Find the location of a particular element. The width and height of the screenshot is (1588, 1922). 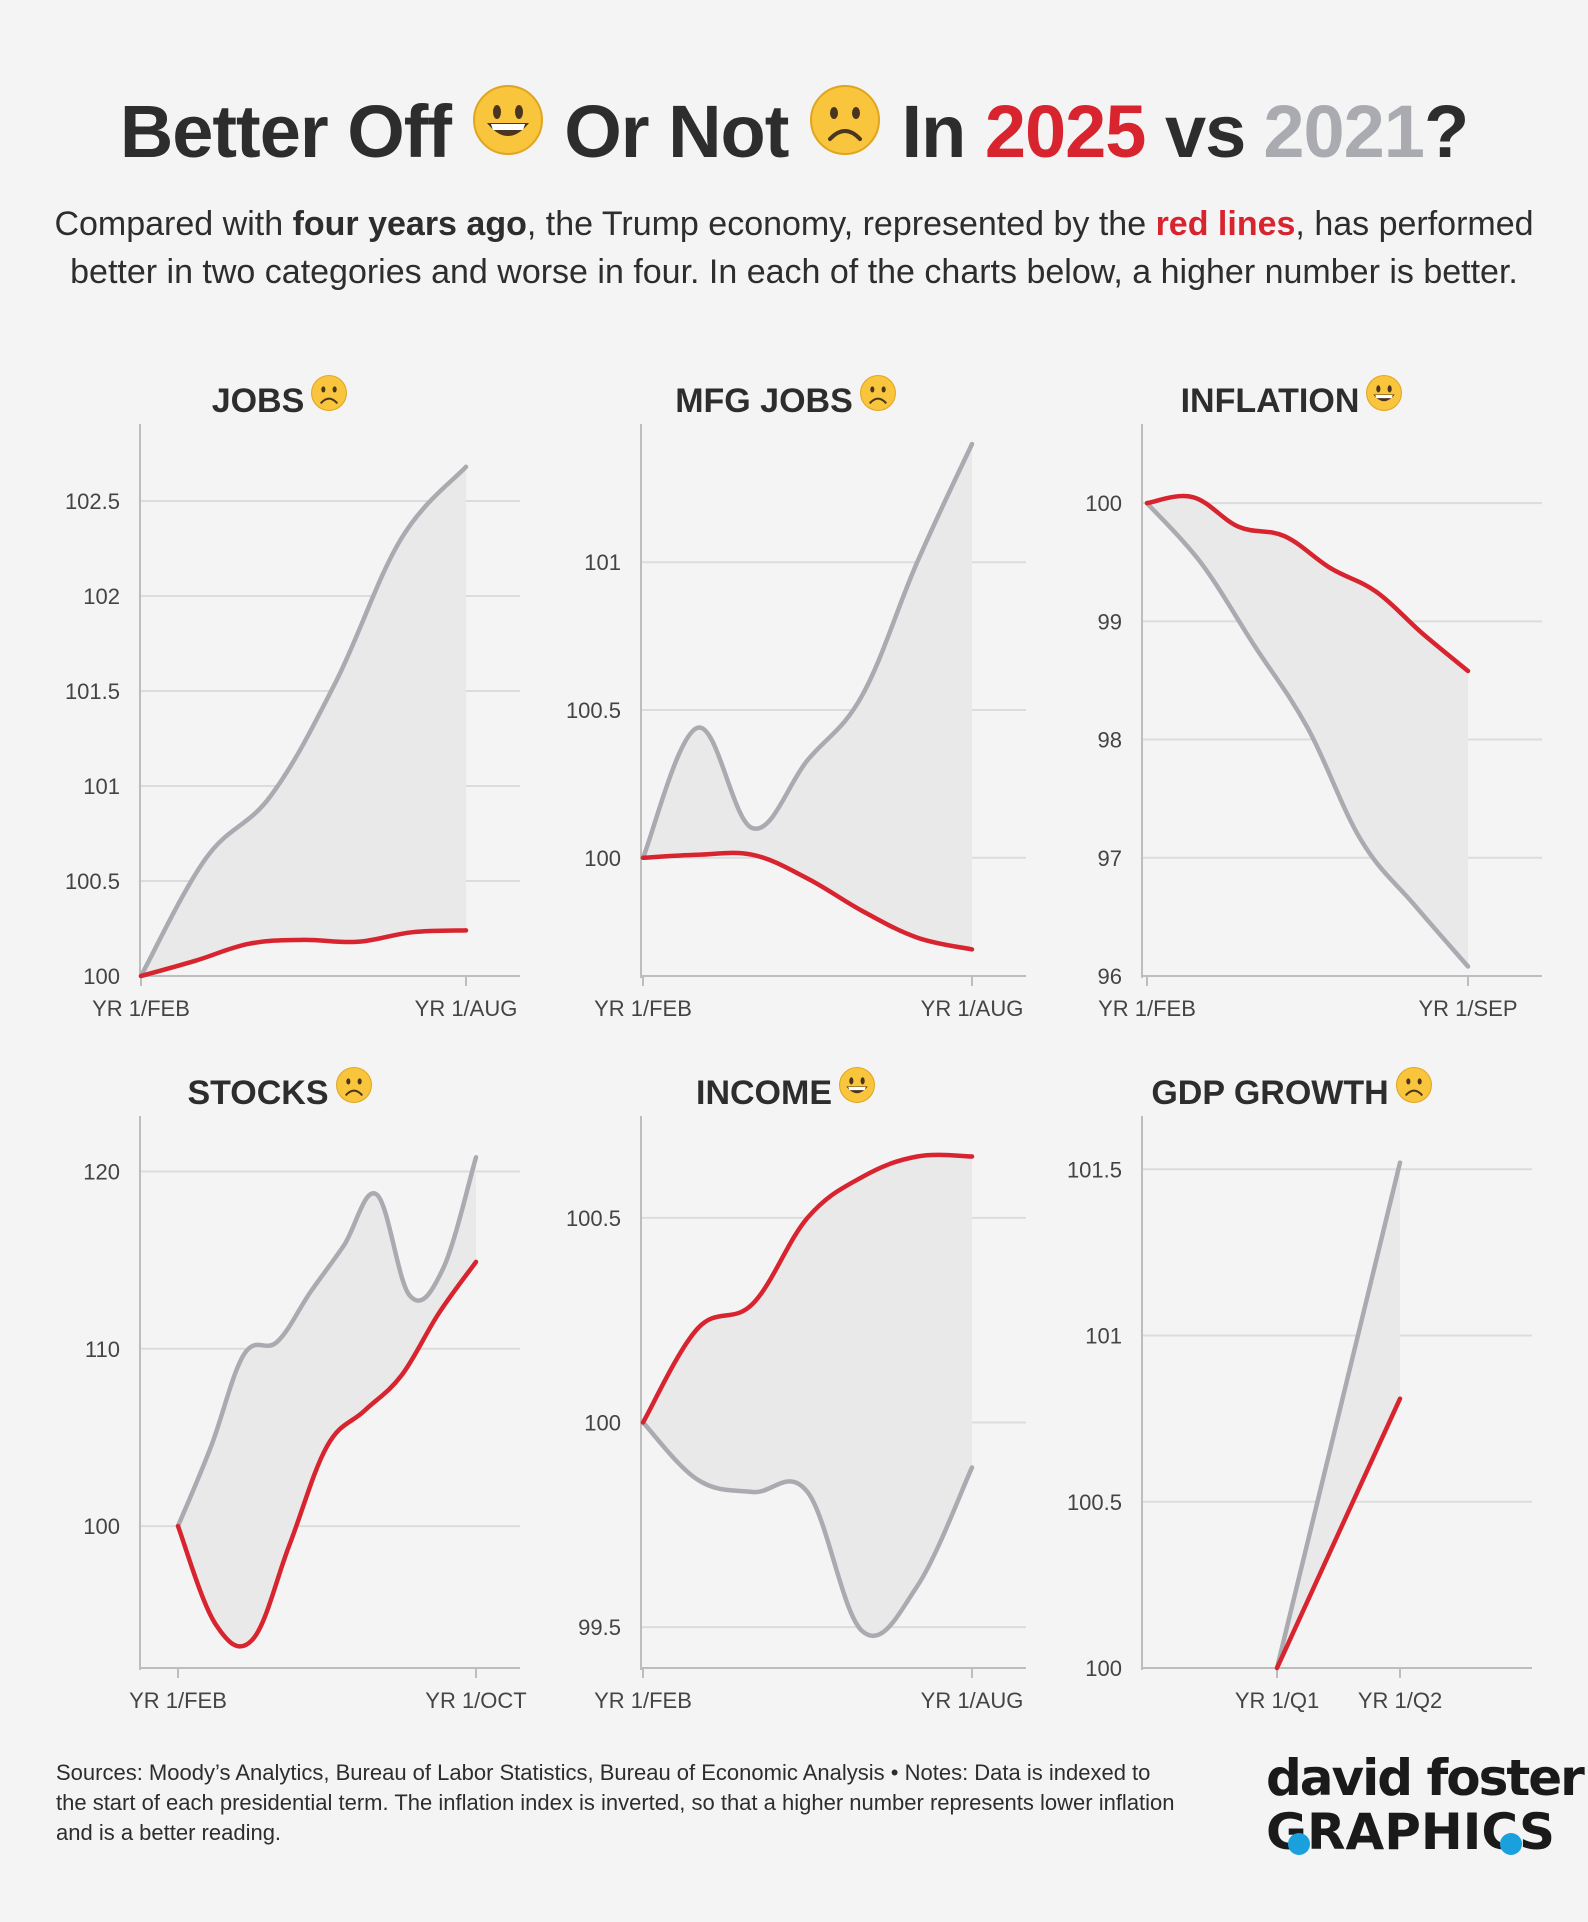

chart-svg: 100 100.5 101 101.5 YR 1/Q1 YR 1/Q2 is located at coordinates (1299, 1414).